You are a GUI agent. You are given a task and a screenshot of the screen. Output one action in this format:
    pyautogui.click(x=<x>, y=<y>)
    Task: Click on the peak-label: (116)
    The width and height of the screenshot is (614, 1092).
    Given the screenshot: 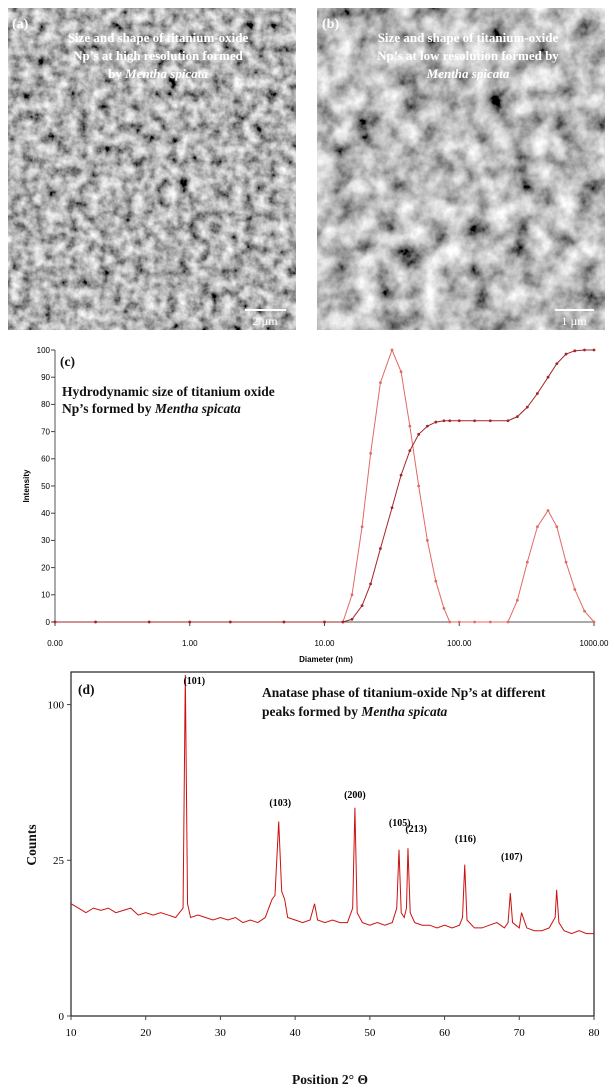 What is the action you would take?
    pyautogui.click(x=465, y=839)
    